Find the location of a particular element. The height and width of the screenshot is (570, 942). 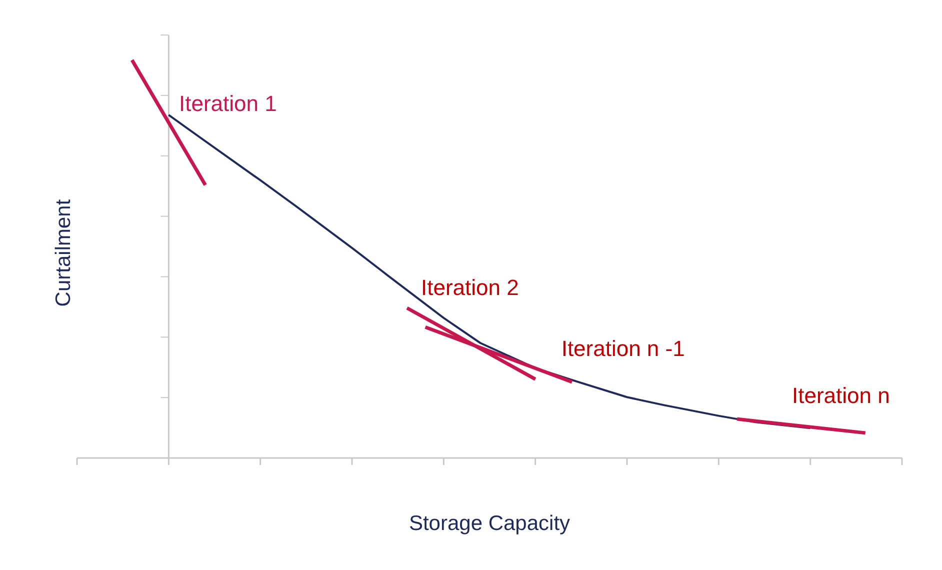

series-label: Iteration 2 is located at coordinates (470, 287).